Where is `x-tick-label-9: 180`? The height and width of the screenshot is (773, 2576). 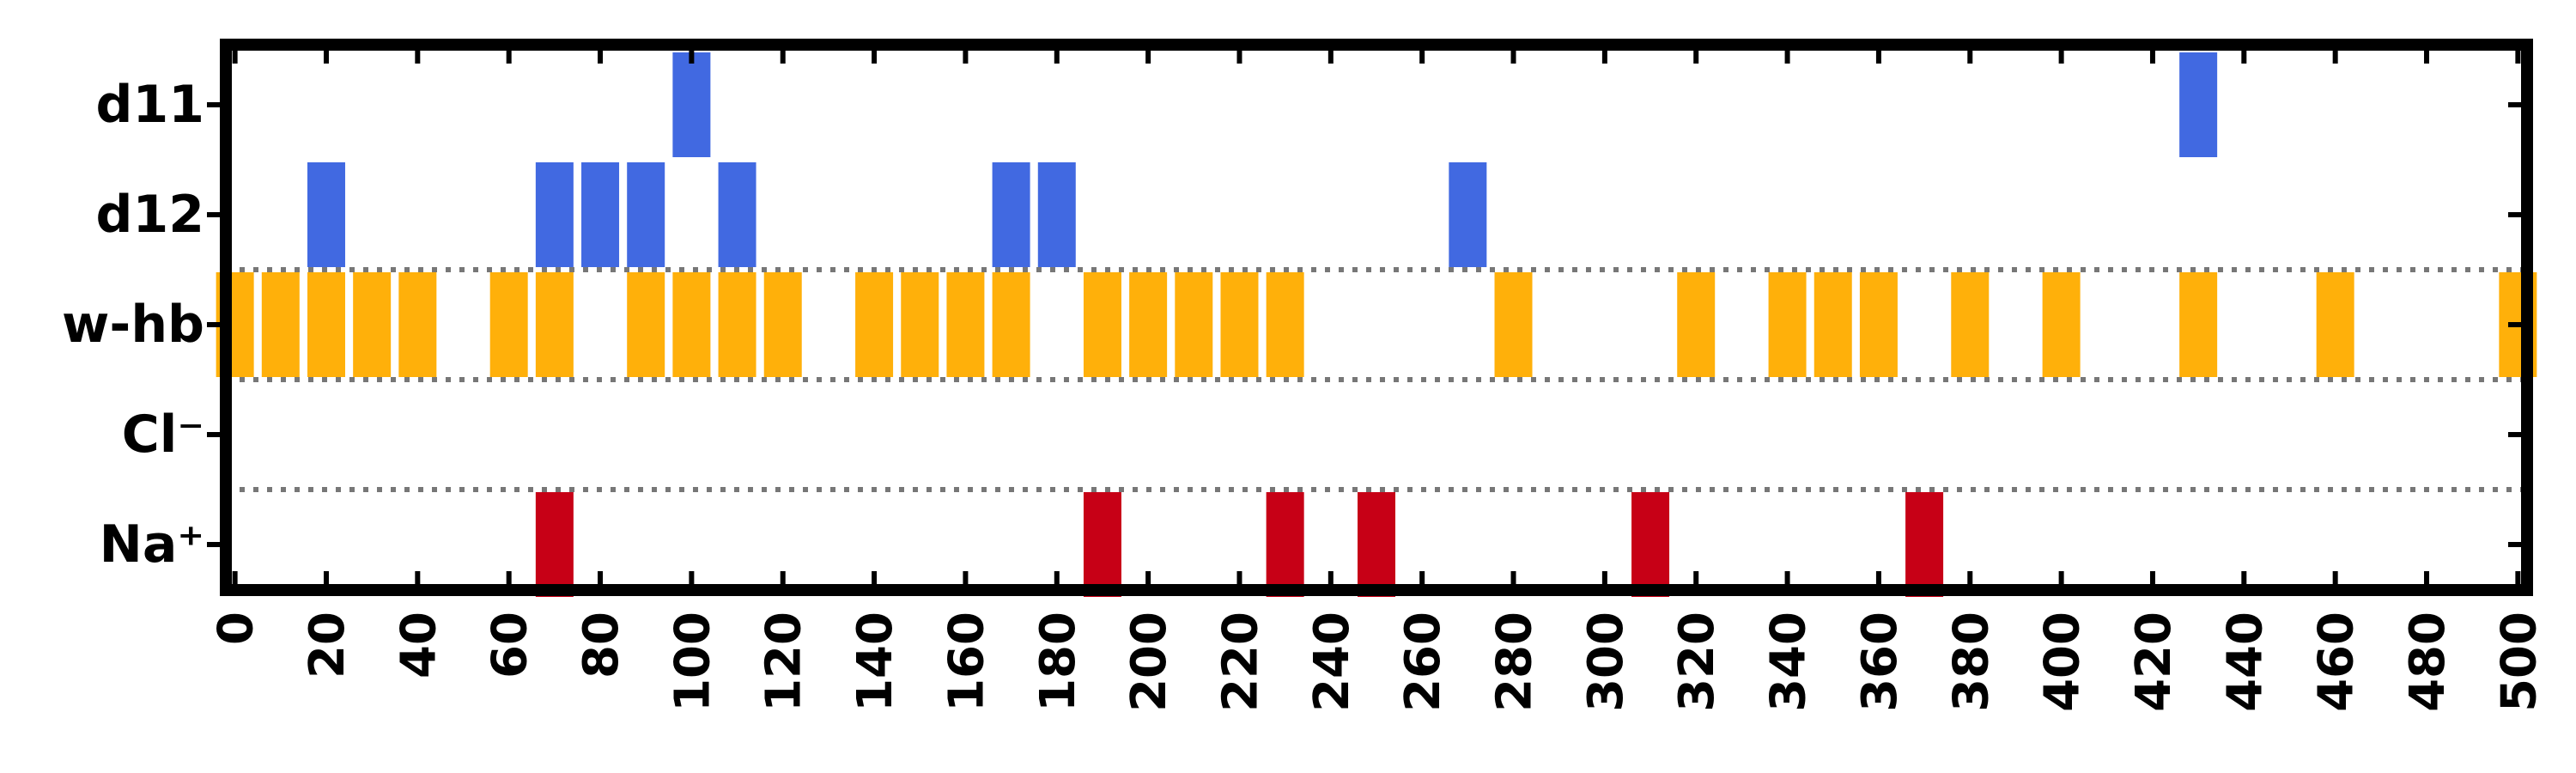
x-tick-label-9: 180 is located at coordinates (1058, 662).